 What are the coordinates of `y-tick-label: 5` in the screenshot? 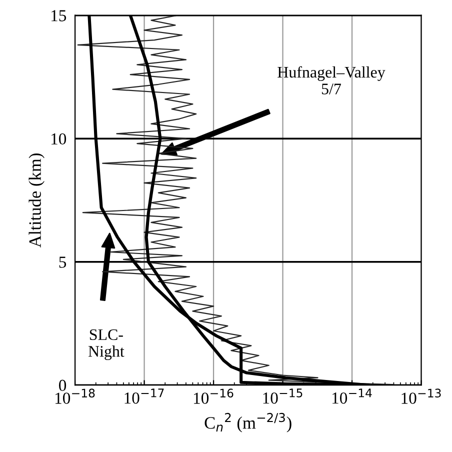 It's located at (62, 262).